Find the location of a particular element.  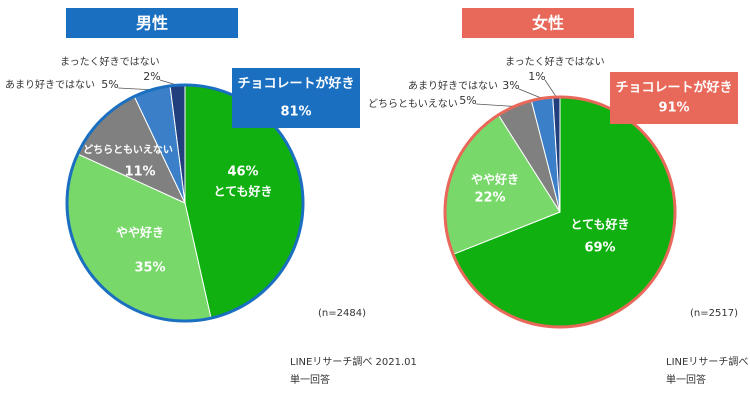

value-label: 46% is located at coordinates (242, 172).